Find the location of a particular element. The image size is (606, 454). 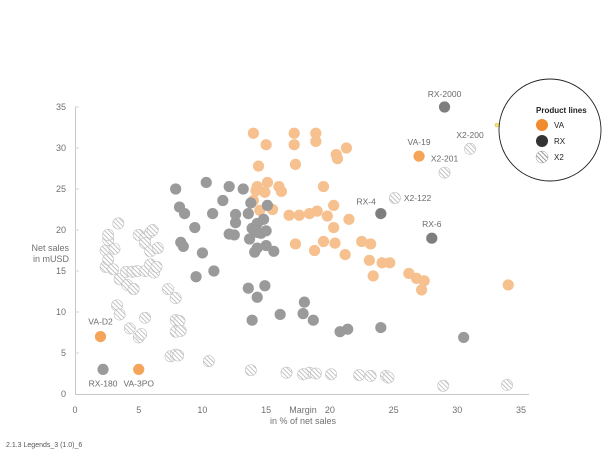

y-axis-title-line-1: Net sales is located at coordinates (50, 248).